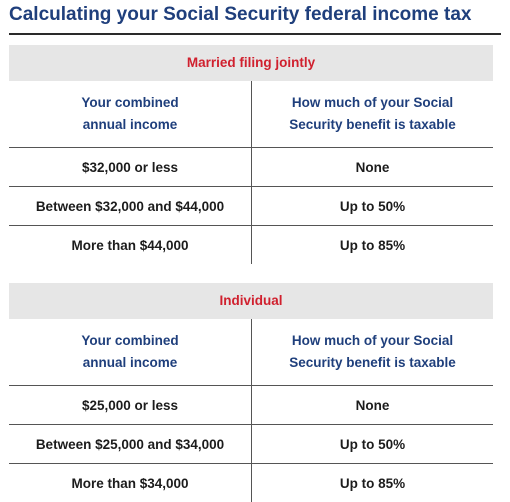  What do you see at coordinates (130, 483) in the screenshot?
I see `income-cell: More than $34,000` at bounding box center [130, 483].